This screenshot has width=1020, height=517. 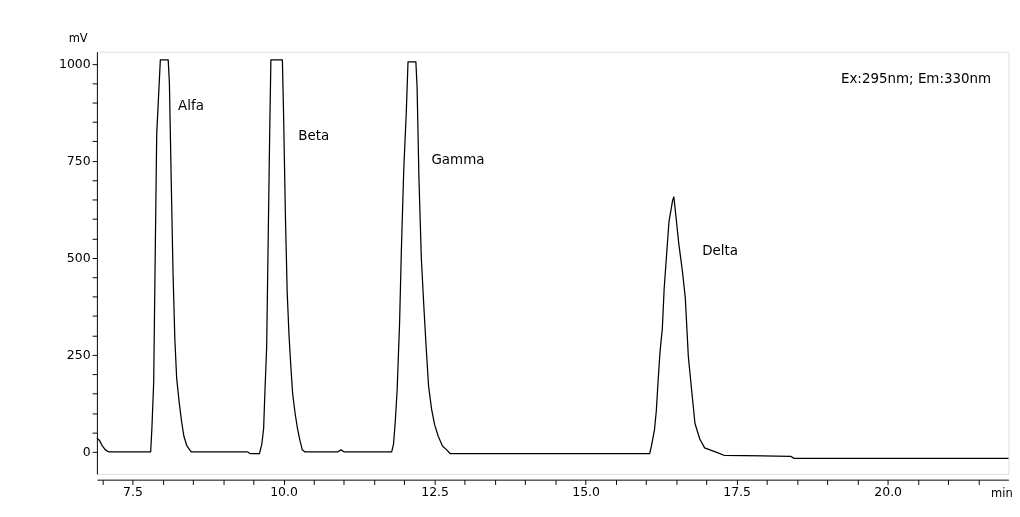 I want to click on y-tick-label: 0, so click(x=86, y=452).